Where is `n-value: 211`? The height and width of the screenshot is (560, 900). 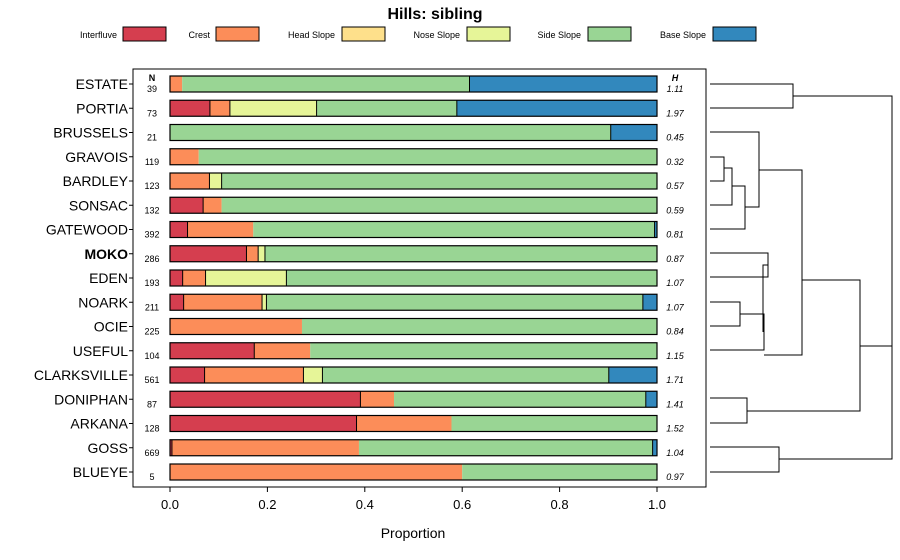
n-value: 211 is located at coordinates (152, 307).